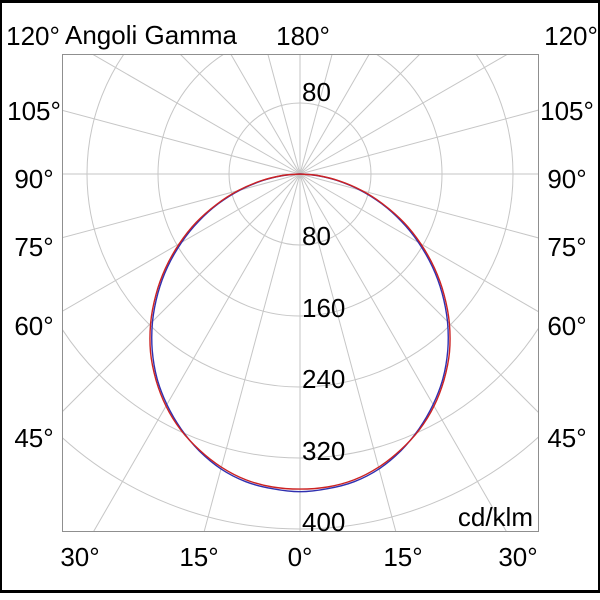  Describe the element at coordinates (567, 326) in the screenshot. I see `angle-label-right-60: 60°` at that location.